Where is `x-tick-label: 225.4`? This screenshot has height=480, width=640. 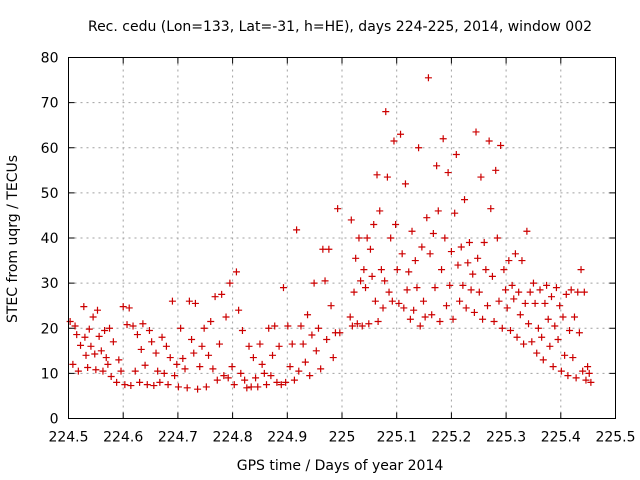
x-tick-label: 225.4 is located at coordinates (561, 438).